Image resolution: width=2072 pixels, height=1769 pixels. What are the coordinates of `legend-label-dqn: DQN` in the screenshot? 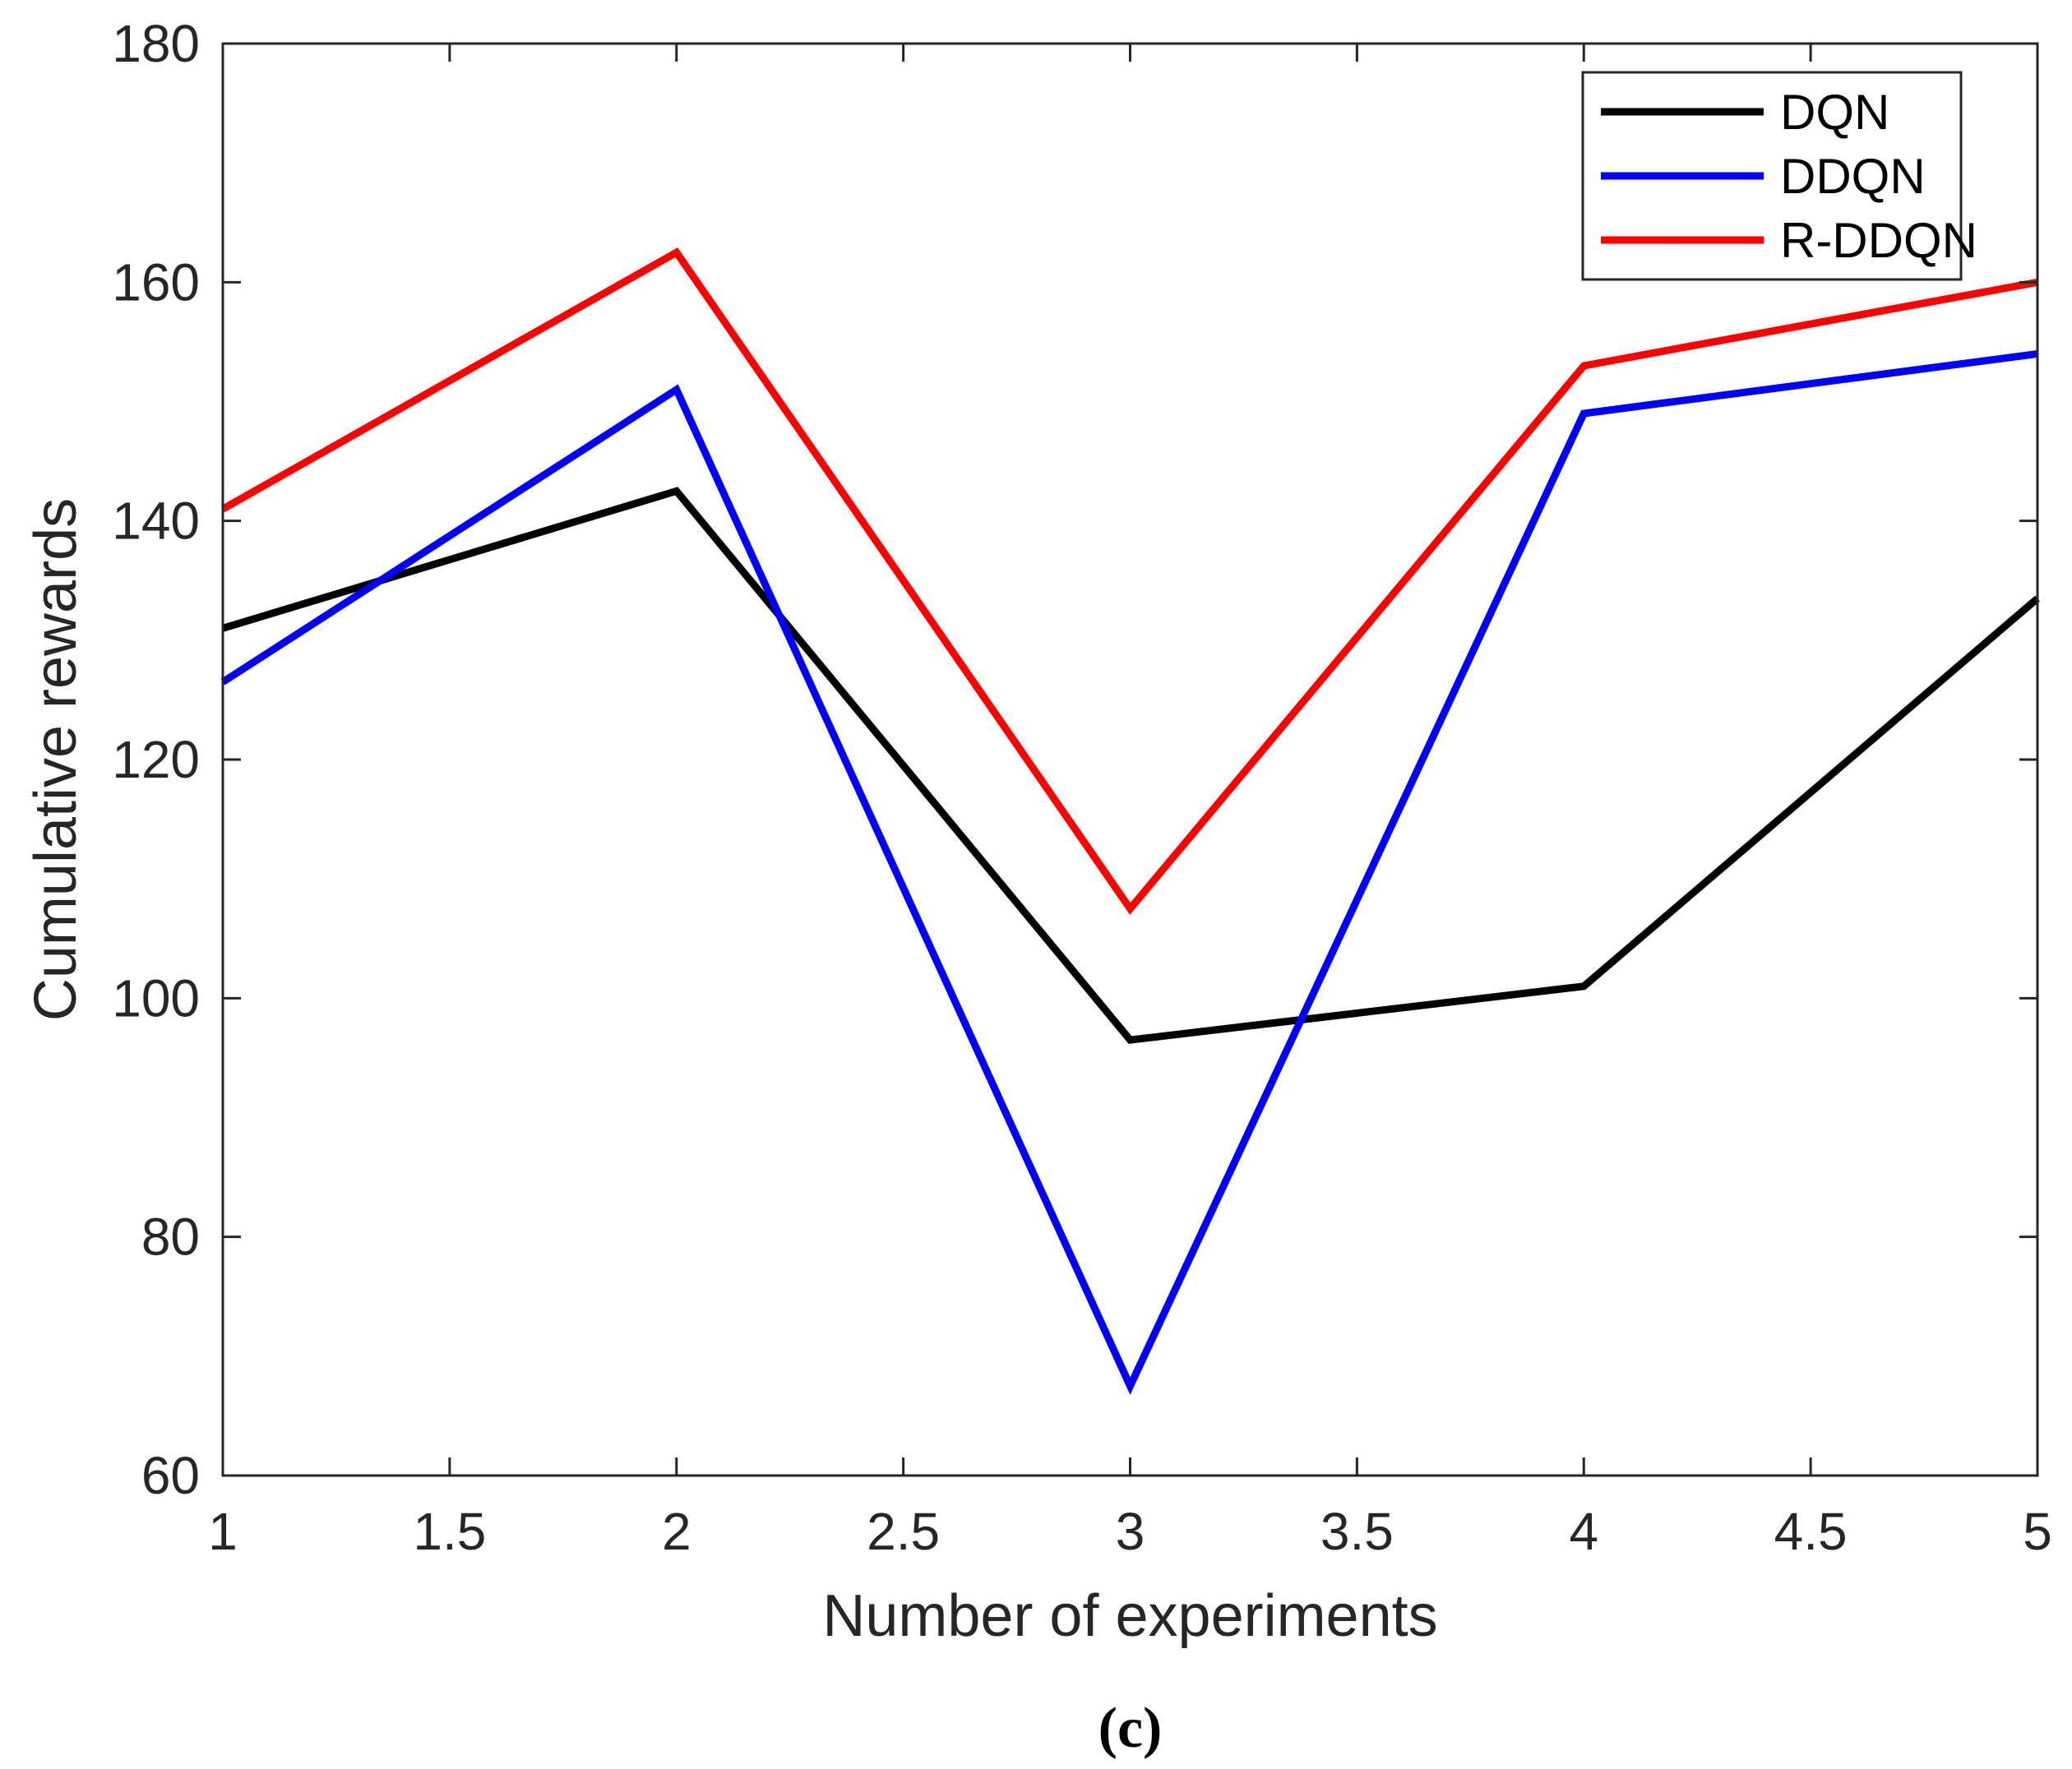 It's located at (1834, 112).